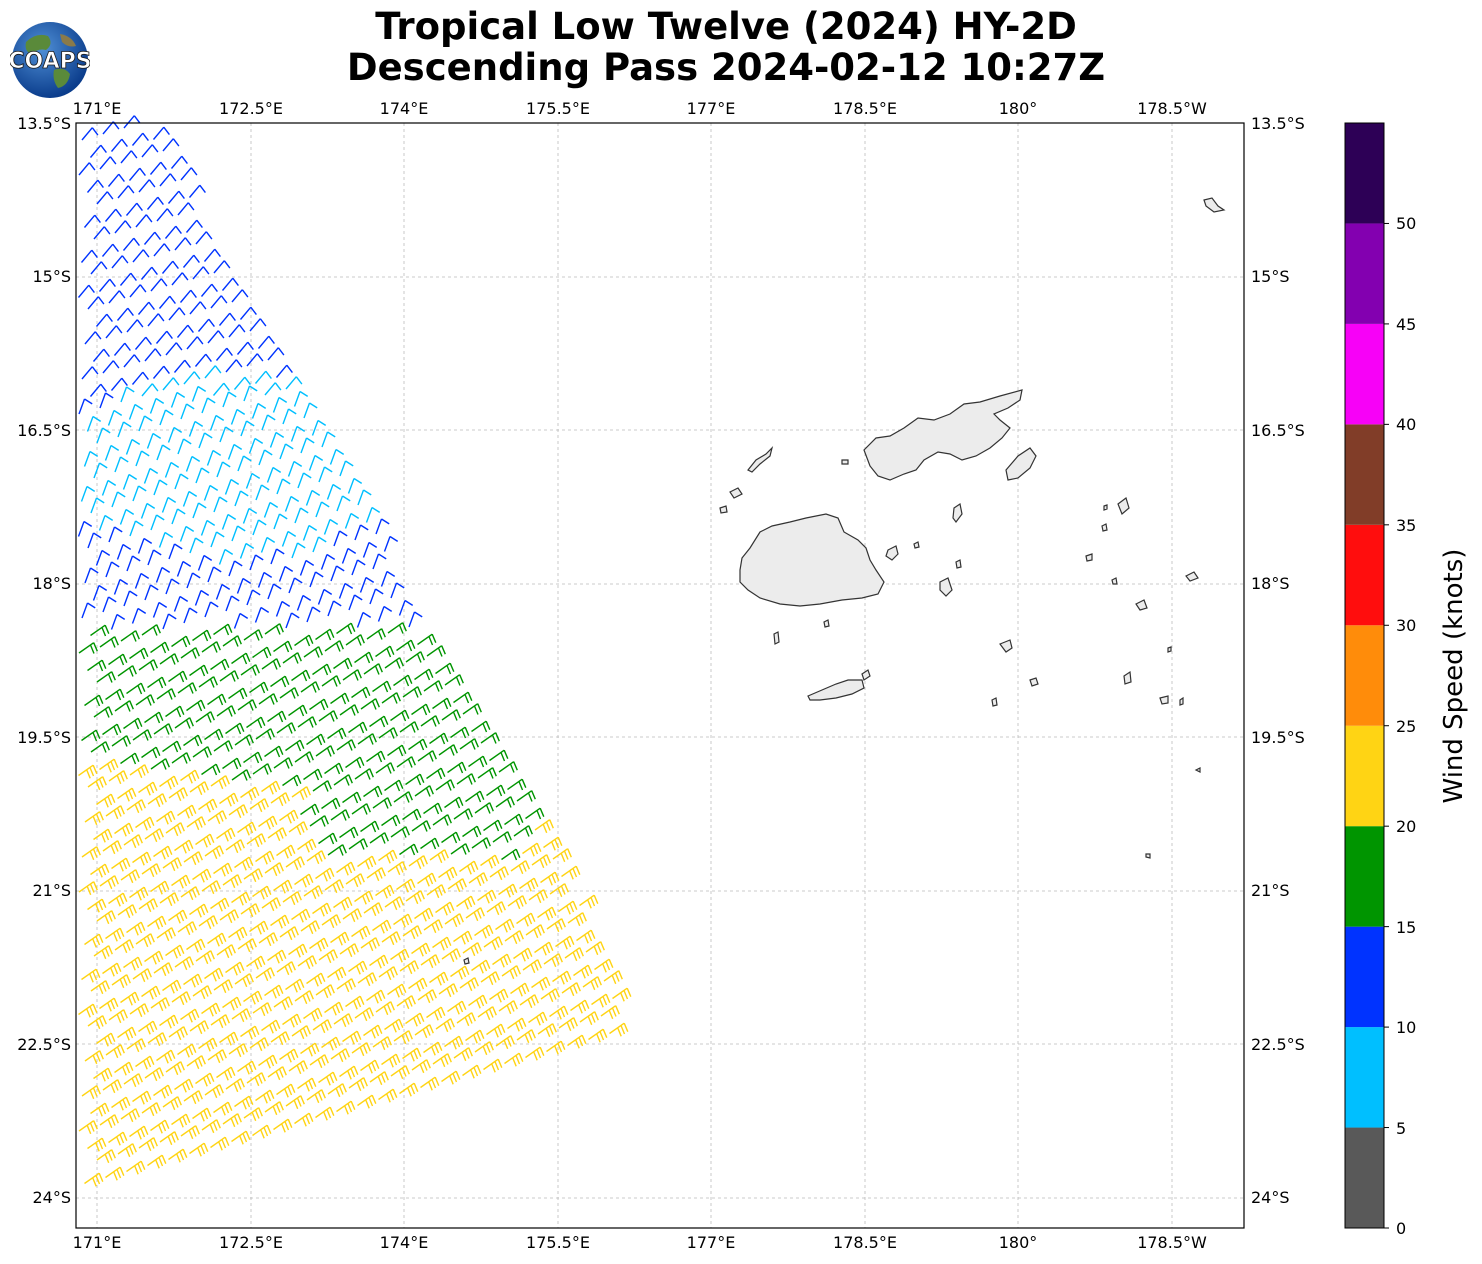 The height and width of the screenshot is (1264, 1482). I want to click on lat-label-left: 24°S, so click(51, 1197).